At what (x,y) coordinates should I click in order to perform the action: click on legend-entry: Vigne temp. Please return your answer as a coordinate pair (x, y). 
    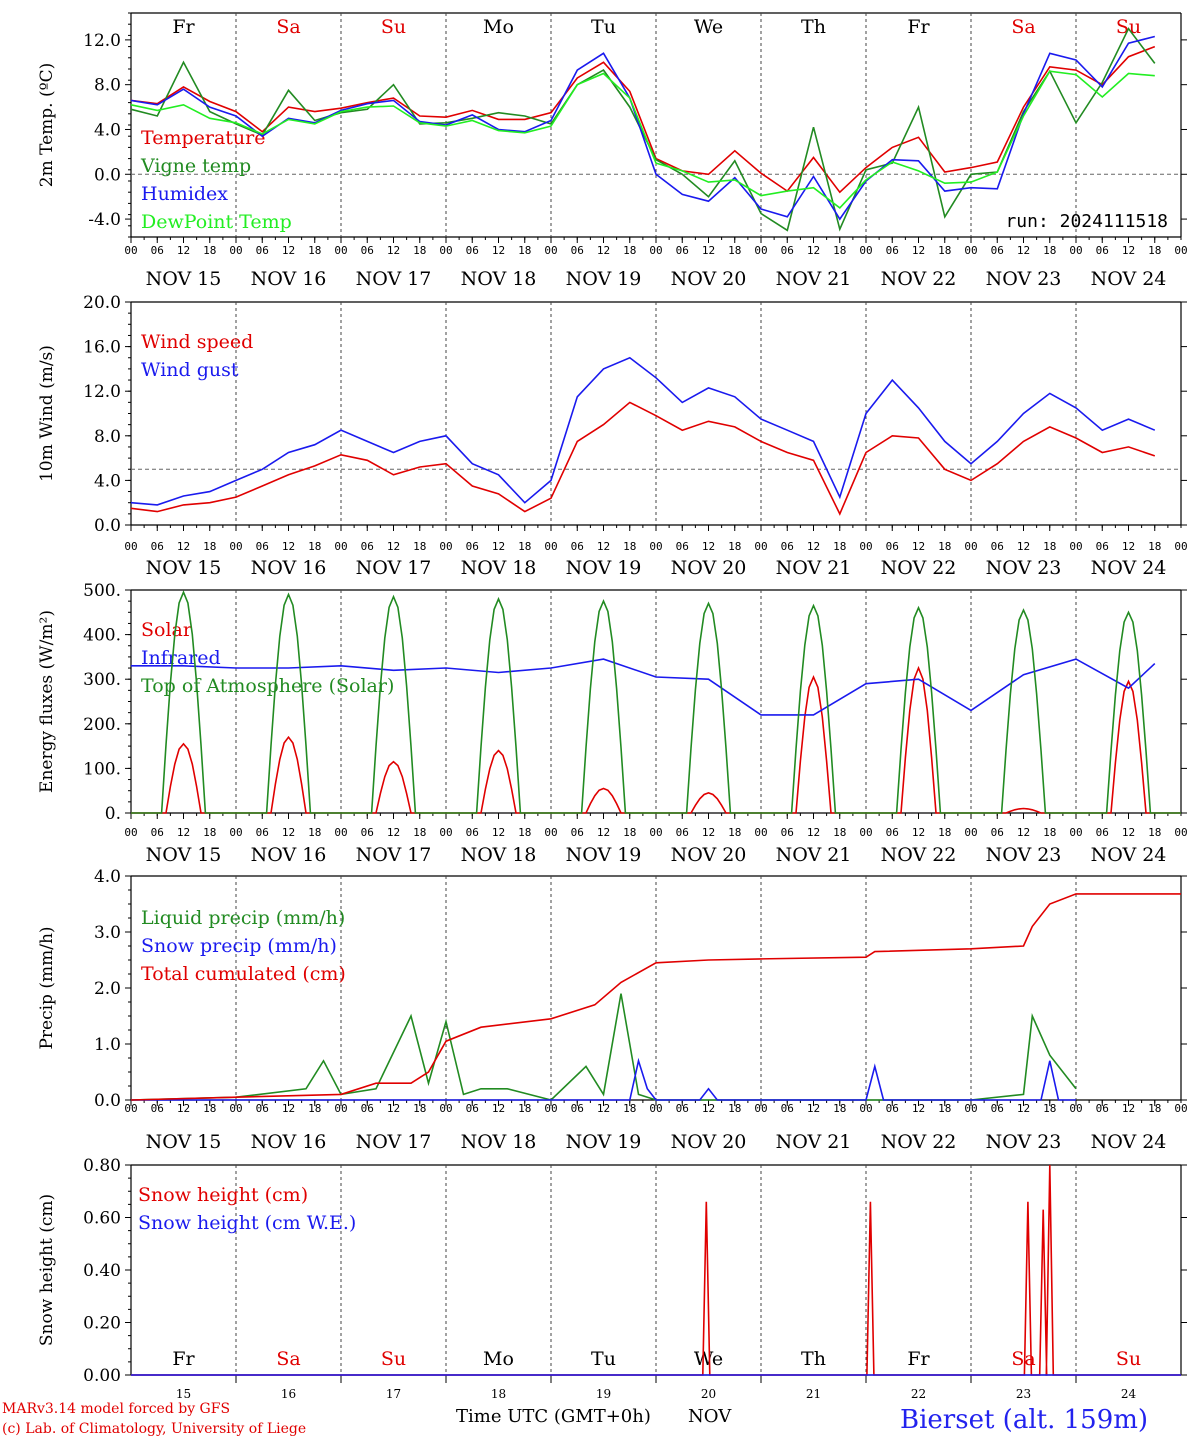
    Looking at the image, I should click on (195, 166).